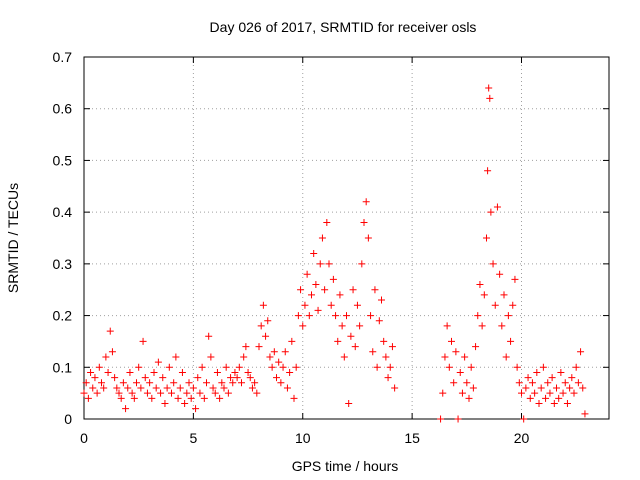 The width and height of the screenshot is (640, 480). I want to click on x-tick-label: 20, so click(522, 438).